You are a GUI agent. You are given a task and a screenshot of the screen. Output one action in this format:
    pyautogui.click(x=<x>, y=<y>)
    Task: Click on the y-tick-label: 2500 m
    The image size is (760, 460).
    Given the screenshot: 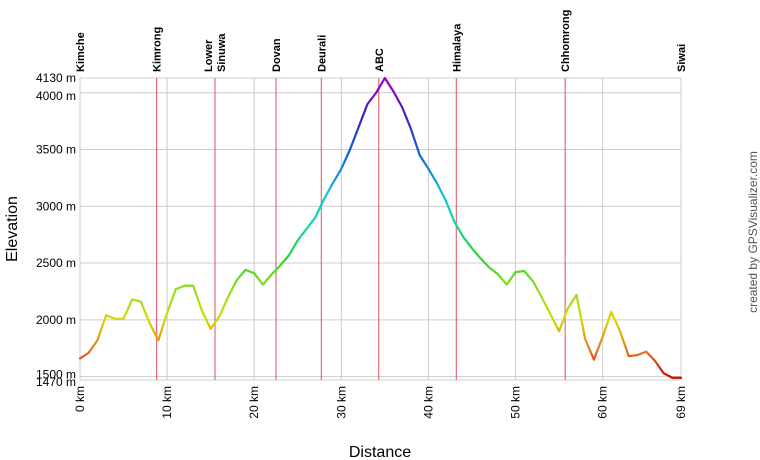 What is the action you would take?
    pyautogui.click(x=56, y=263)
    